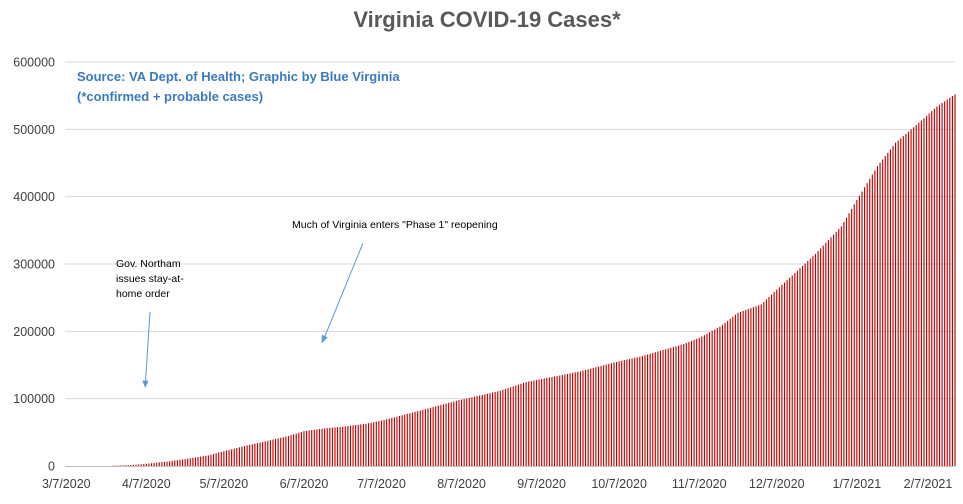 The image size is (963, 504). I want to click on annotation-phase-1-arrowhead, so click(324, 339).